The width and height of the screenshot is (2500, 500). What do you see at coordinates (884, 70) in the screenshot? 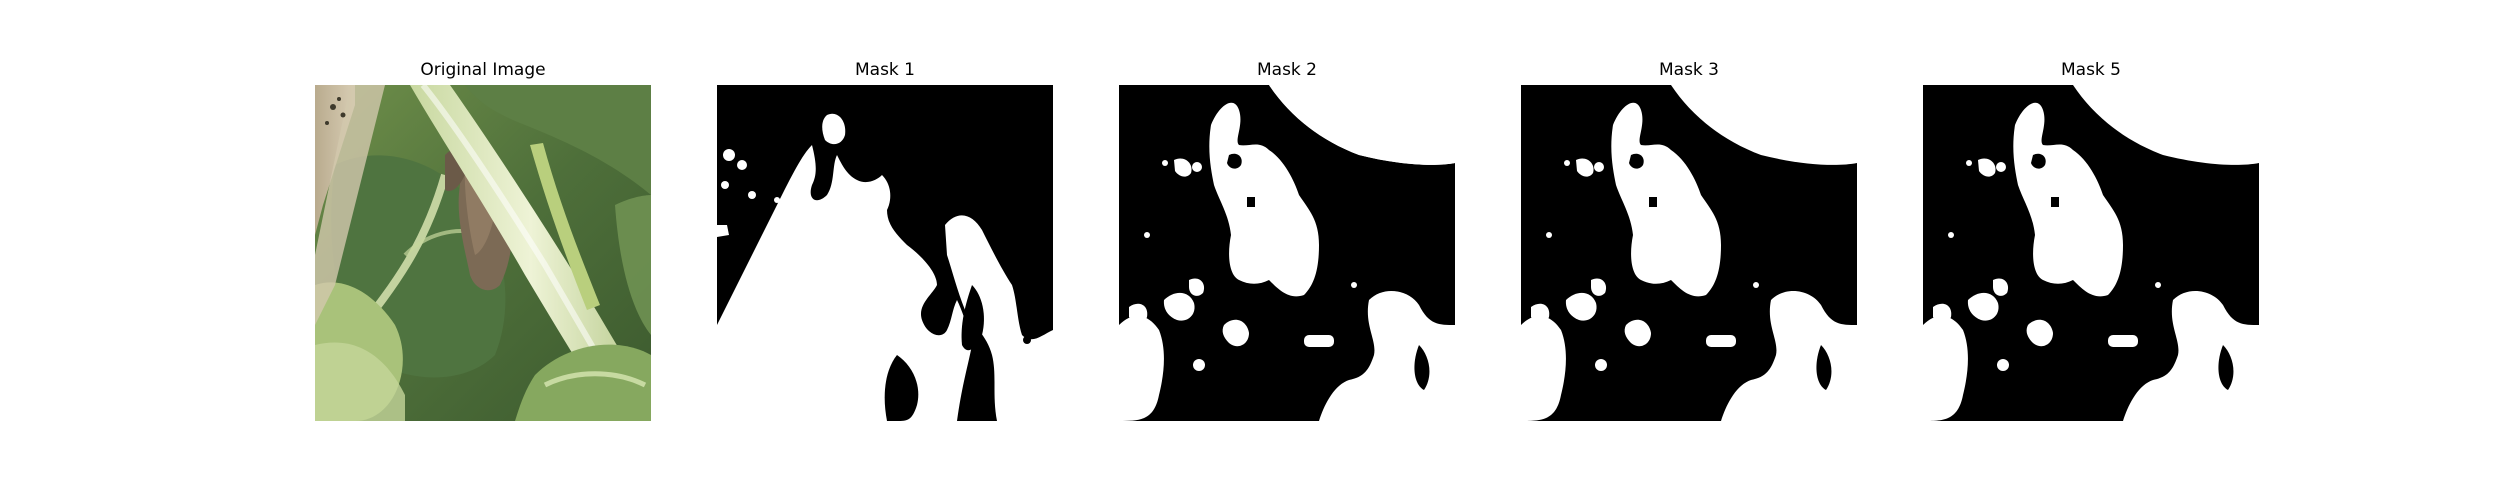
I see `panel-title: Mask 1` at bounding box center [884, 70].